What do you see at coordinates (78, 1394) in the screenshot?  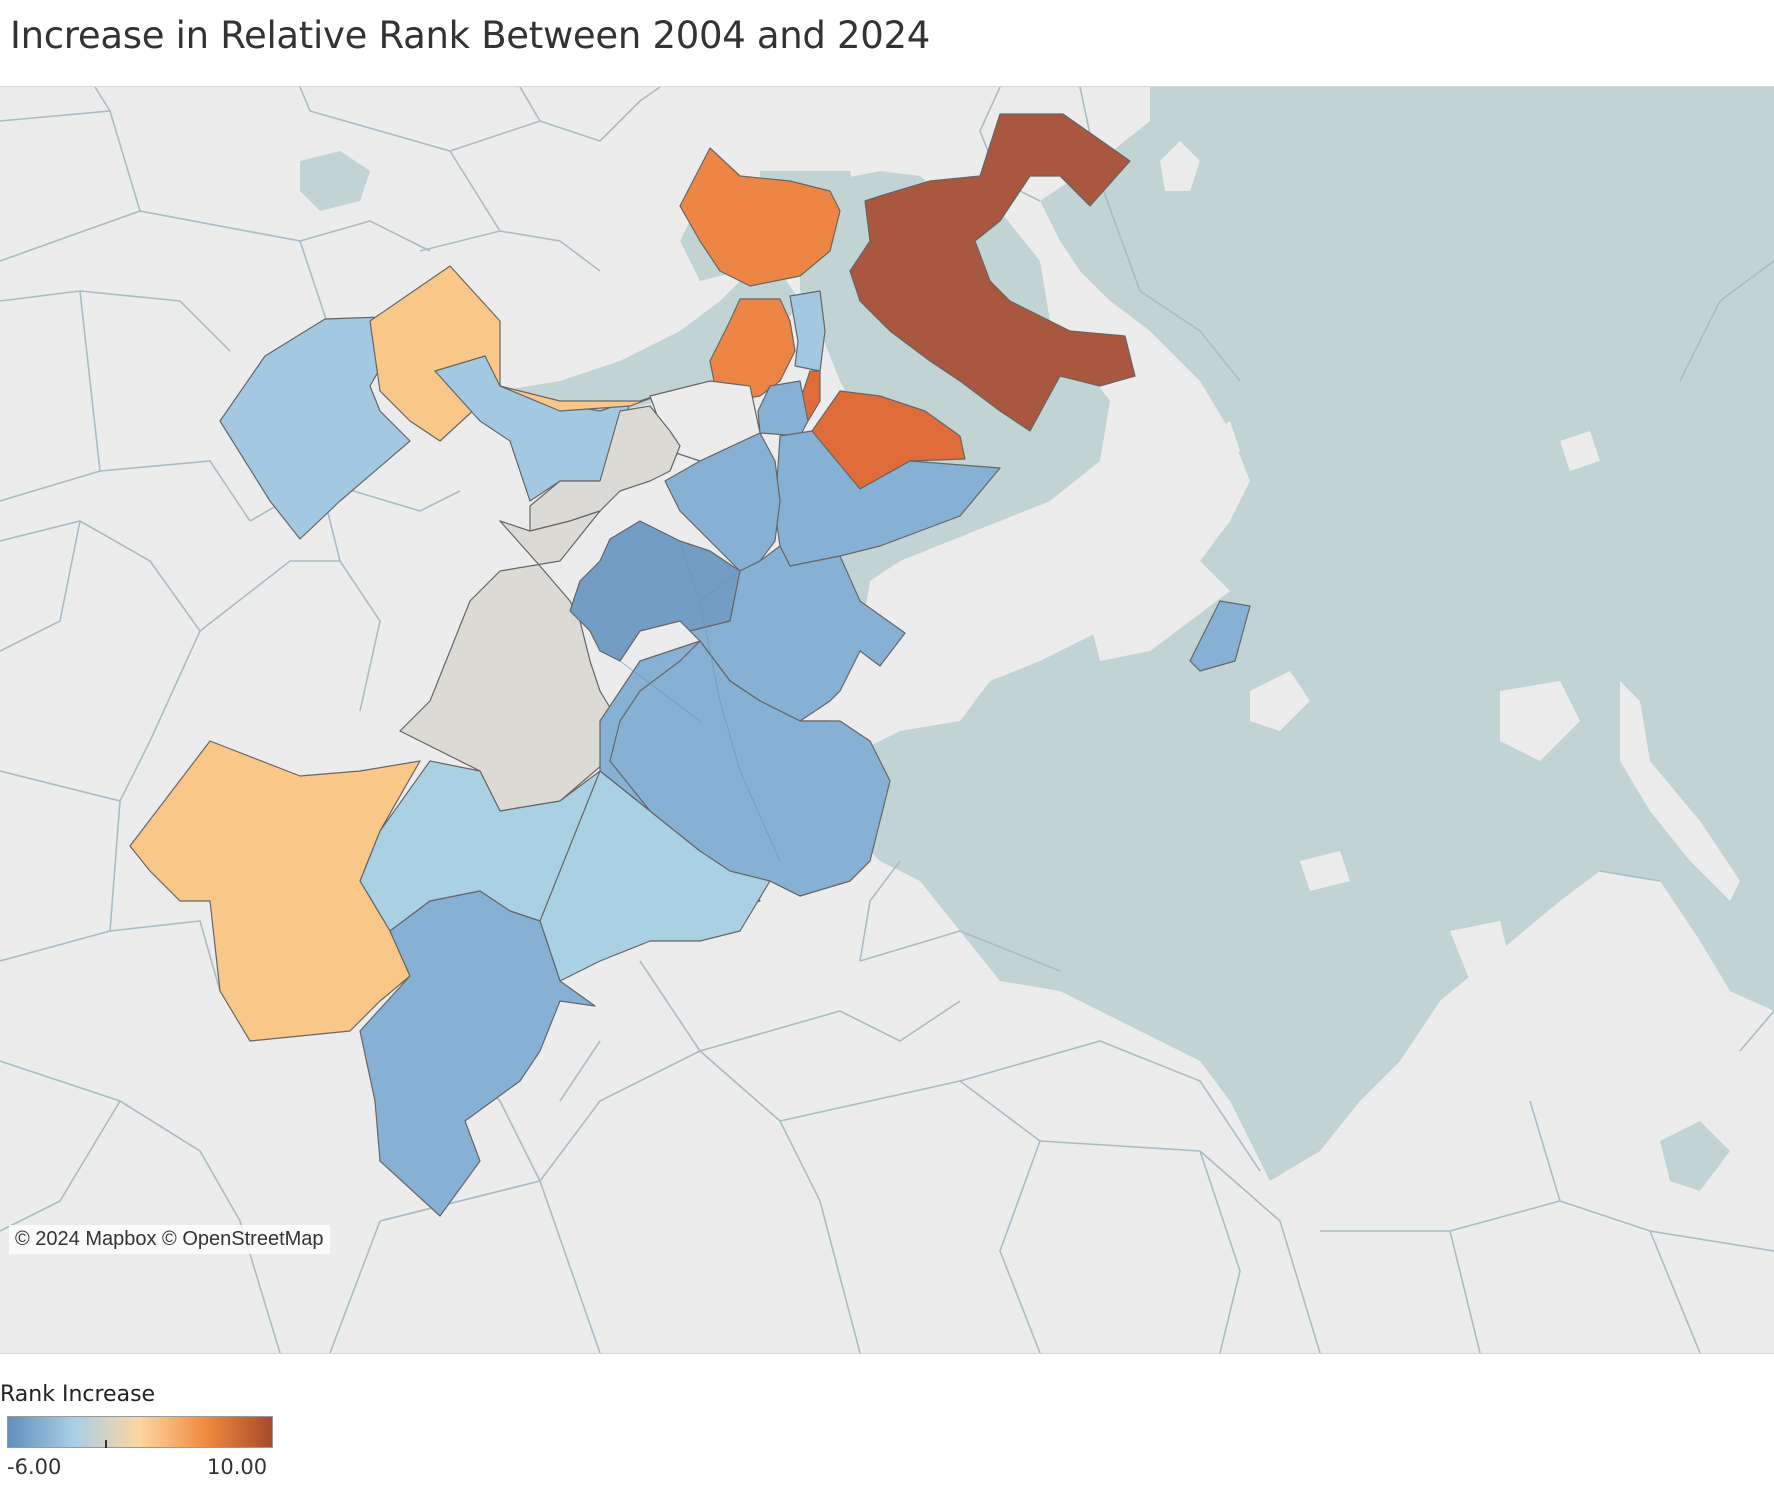 I see `legend-title: Rank Increase` at bounding box center [78, 1394].